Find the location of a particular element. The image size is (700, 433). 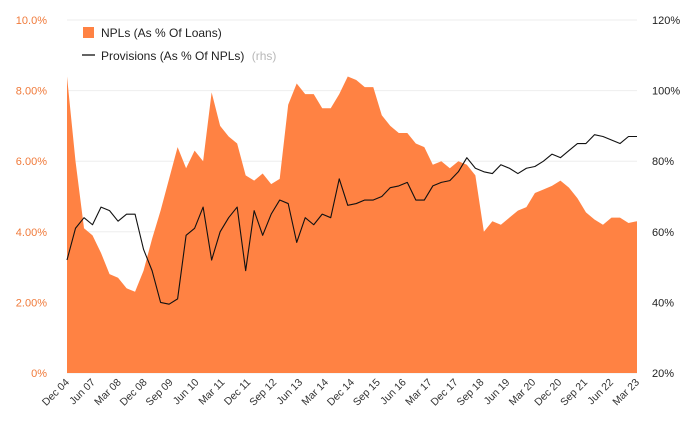

x-tick: Mar 17 is located at coordinates (419, 392).